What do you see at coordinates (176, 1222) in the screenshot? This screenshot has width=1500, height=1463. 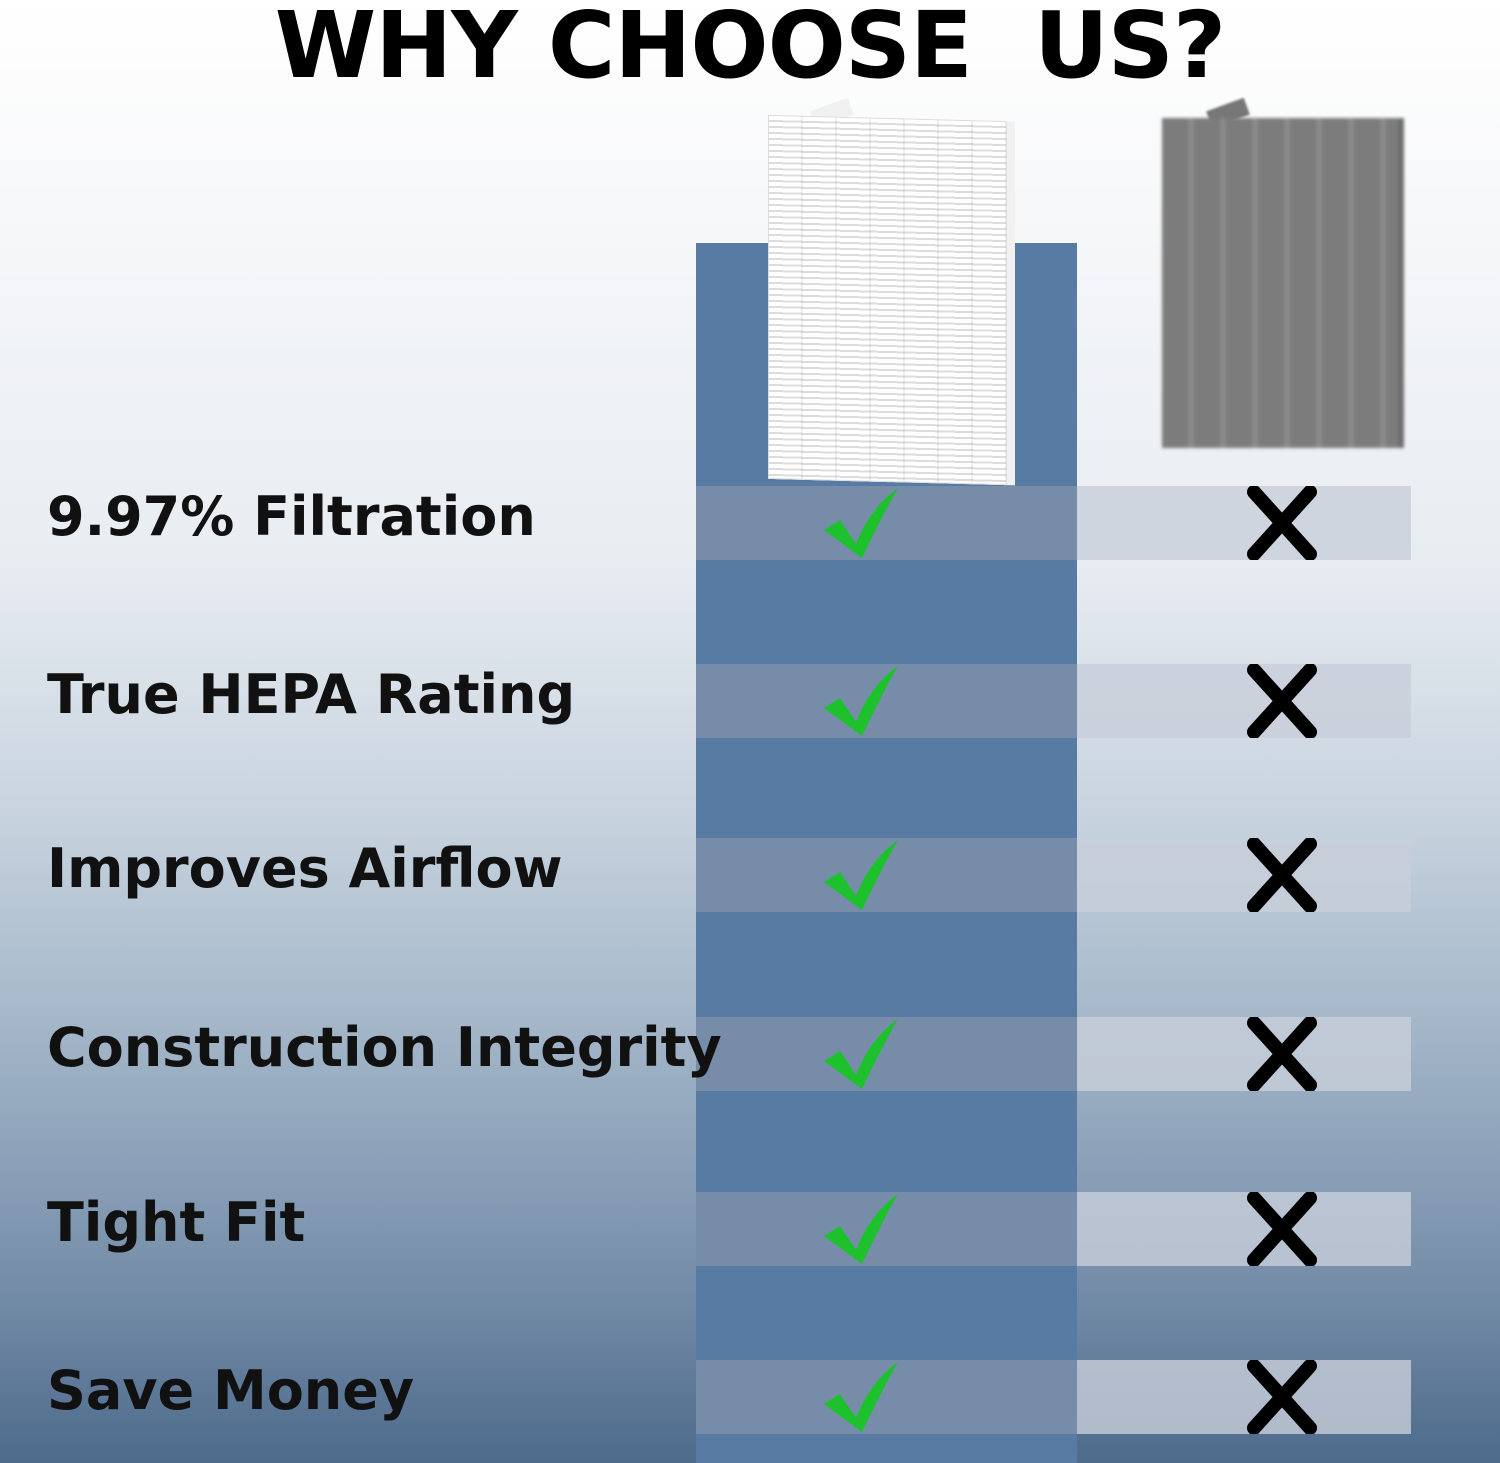 I see `feature-label: Tight Fit` at bounding box center [176, 1222].